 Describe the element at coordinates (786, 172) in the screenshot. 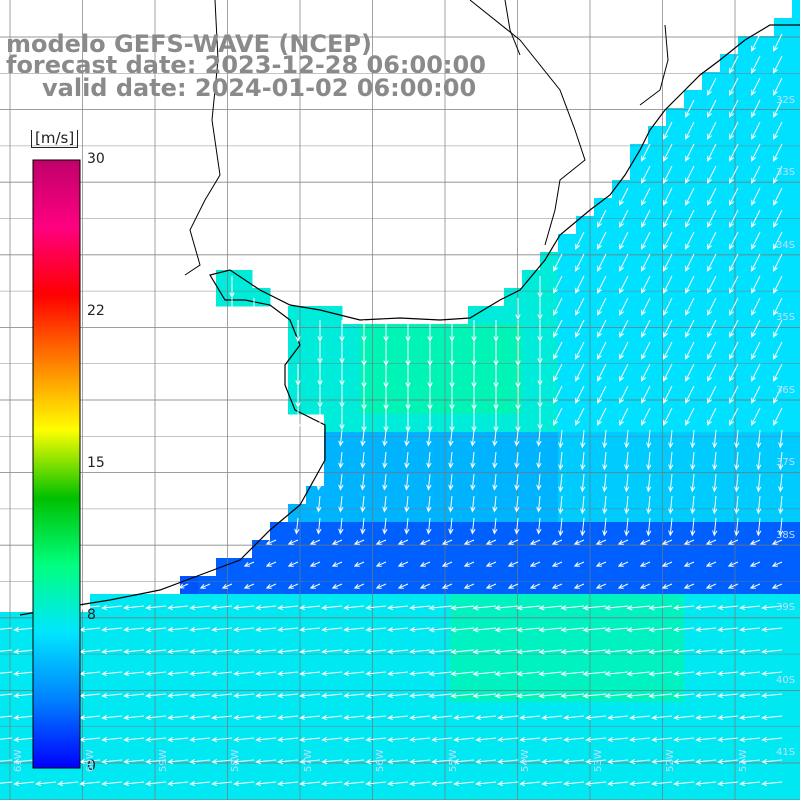

I see `lat-label: 33S` at that location.